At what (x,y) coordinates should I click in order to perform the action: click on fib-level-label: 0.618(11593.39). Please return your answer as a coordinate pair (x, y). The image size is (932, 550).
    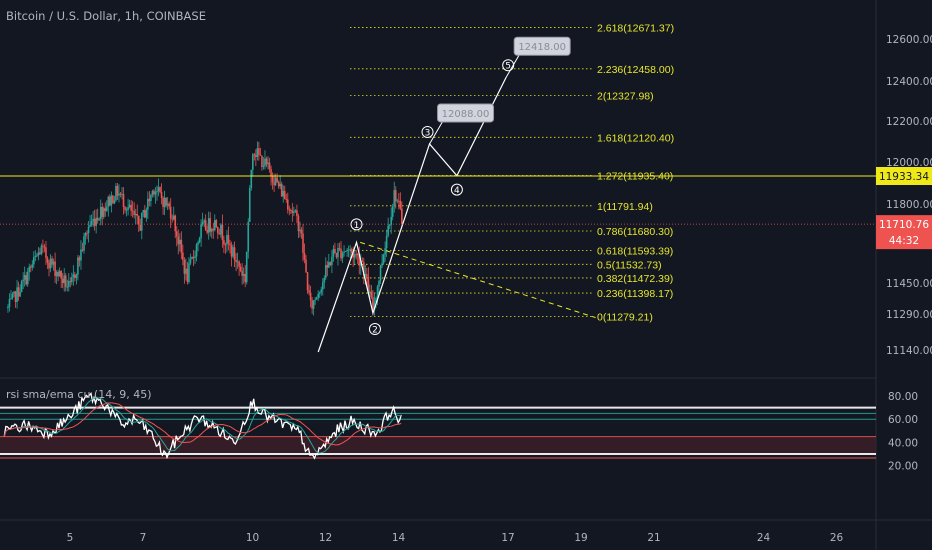
    Looking at the image, I should click on (635, 252).